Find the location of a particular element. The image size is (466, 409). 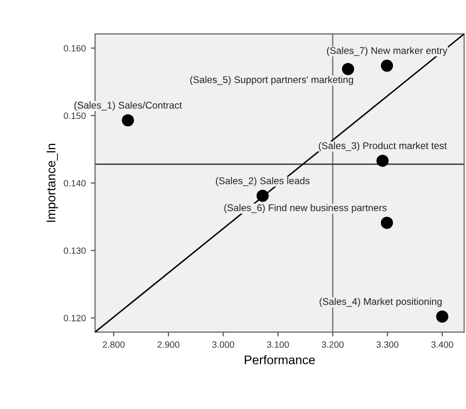

y-axis-title: Importance_In is located at coordinates (52, 183).